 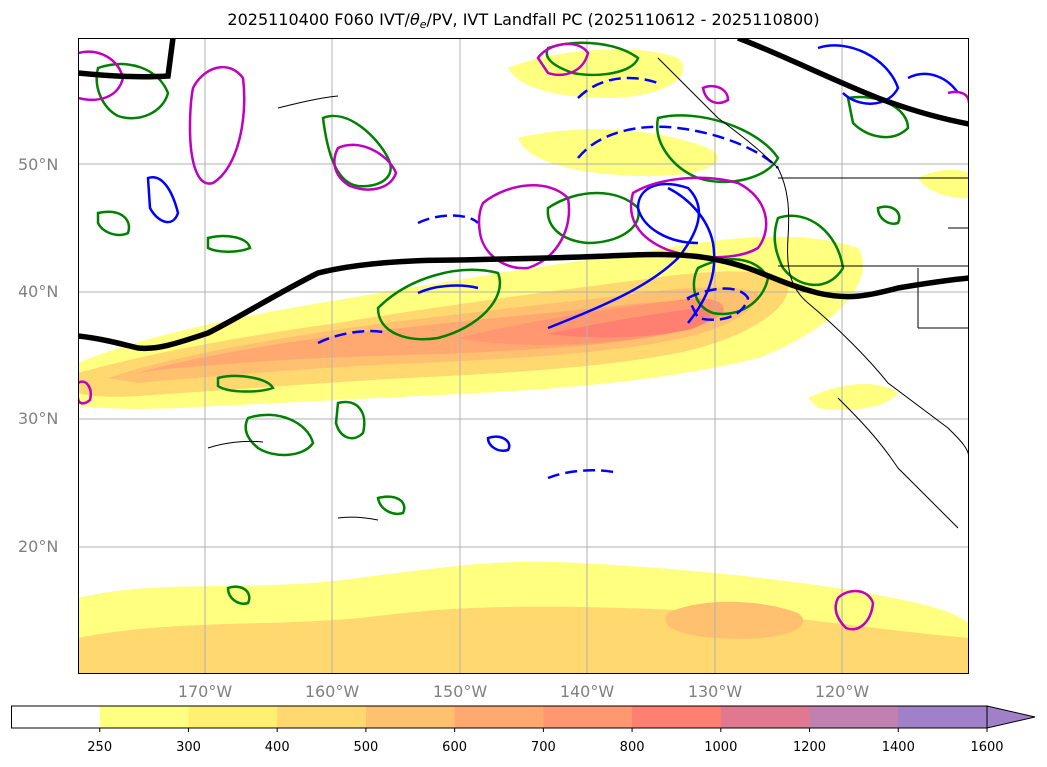 What do you see at coordinates (38, 546) in the screenshot?
I see `lat-label-20n: 20°N` at bounding box center [38, 546].